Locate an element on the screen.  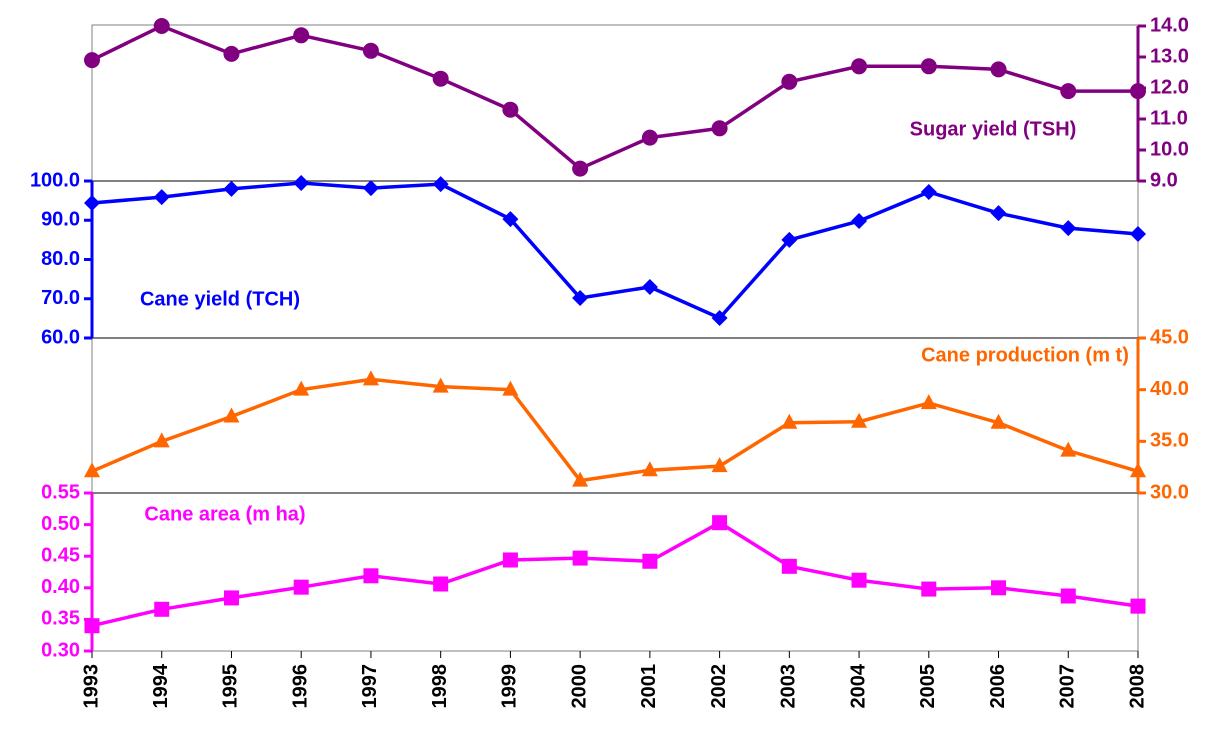
y-tick-label: 0.45 is located at coordinates (60, 555).